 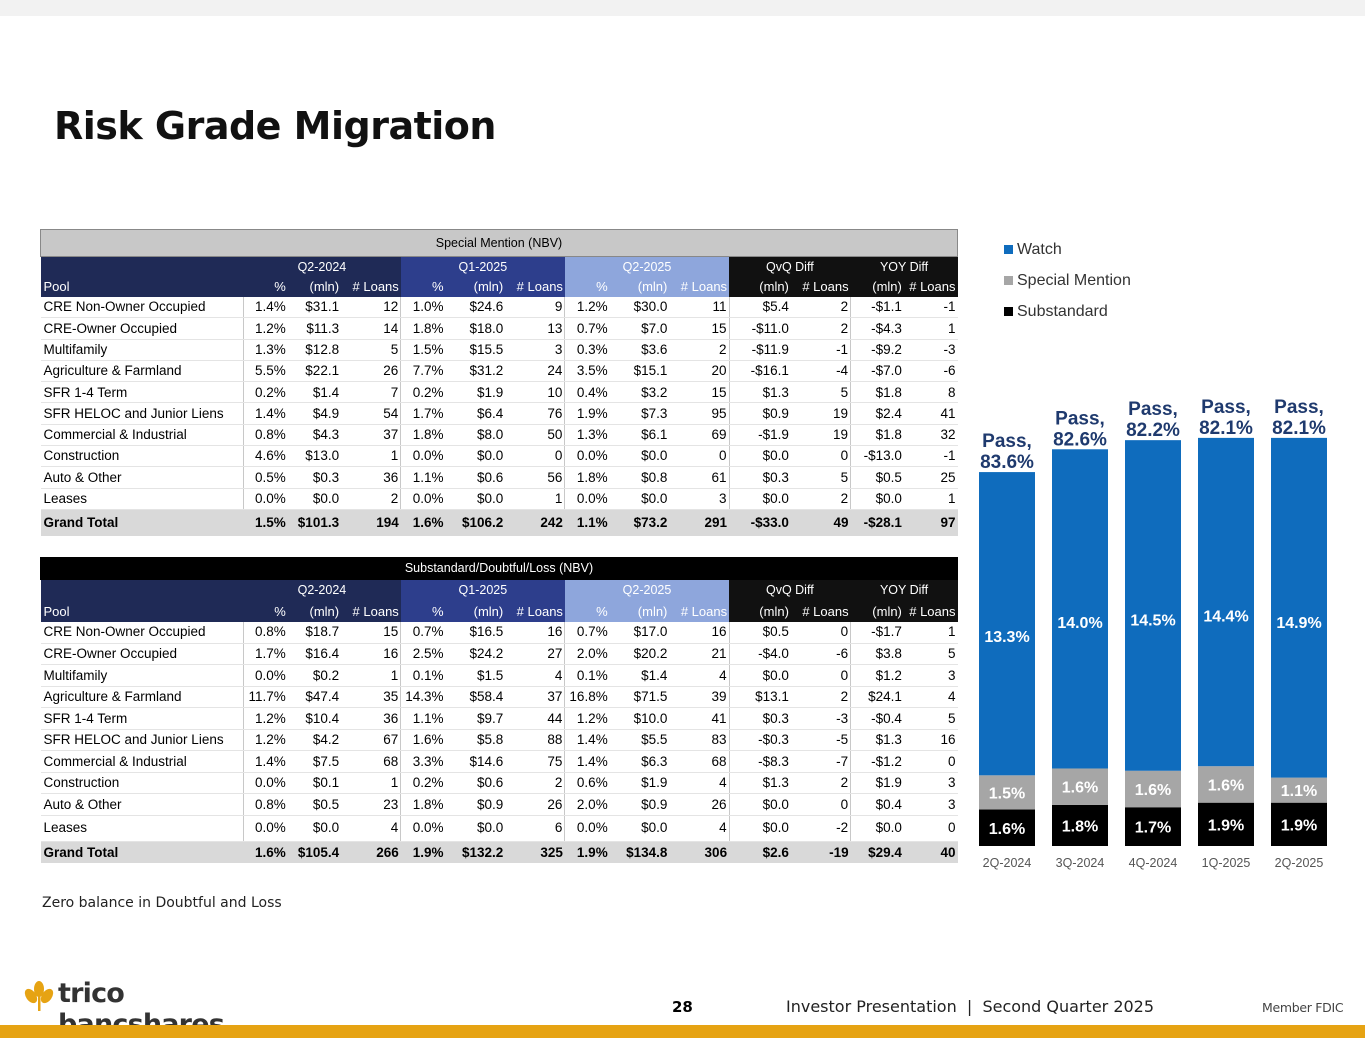 I want to click on data-label: 1.1%, so click(x=1299, y=791).